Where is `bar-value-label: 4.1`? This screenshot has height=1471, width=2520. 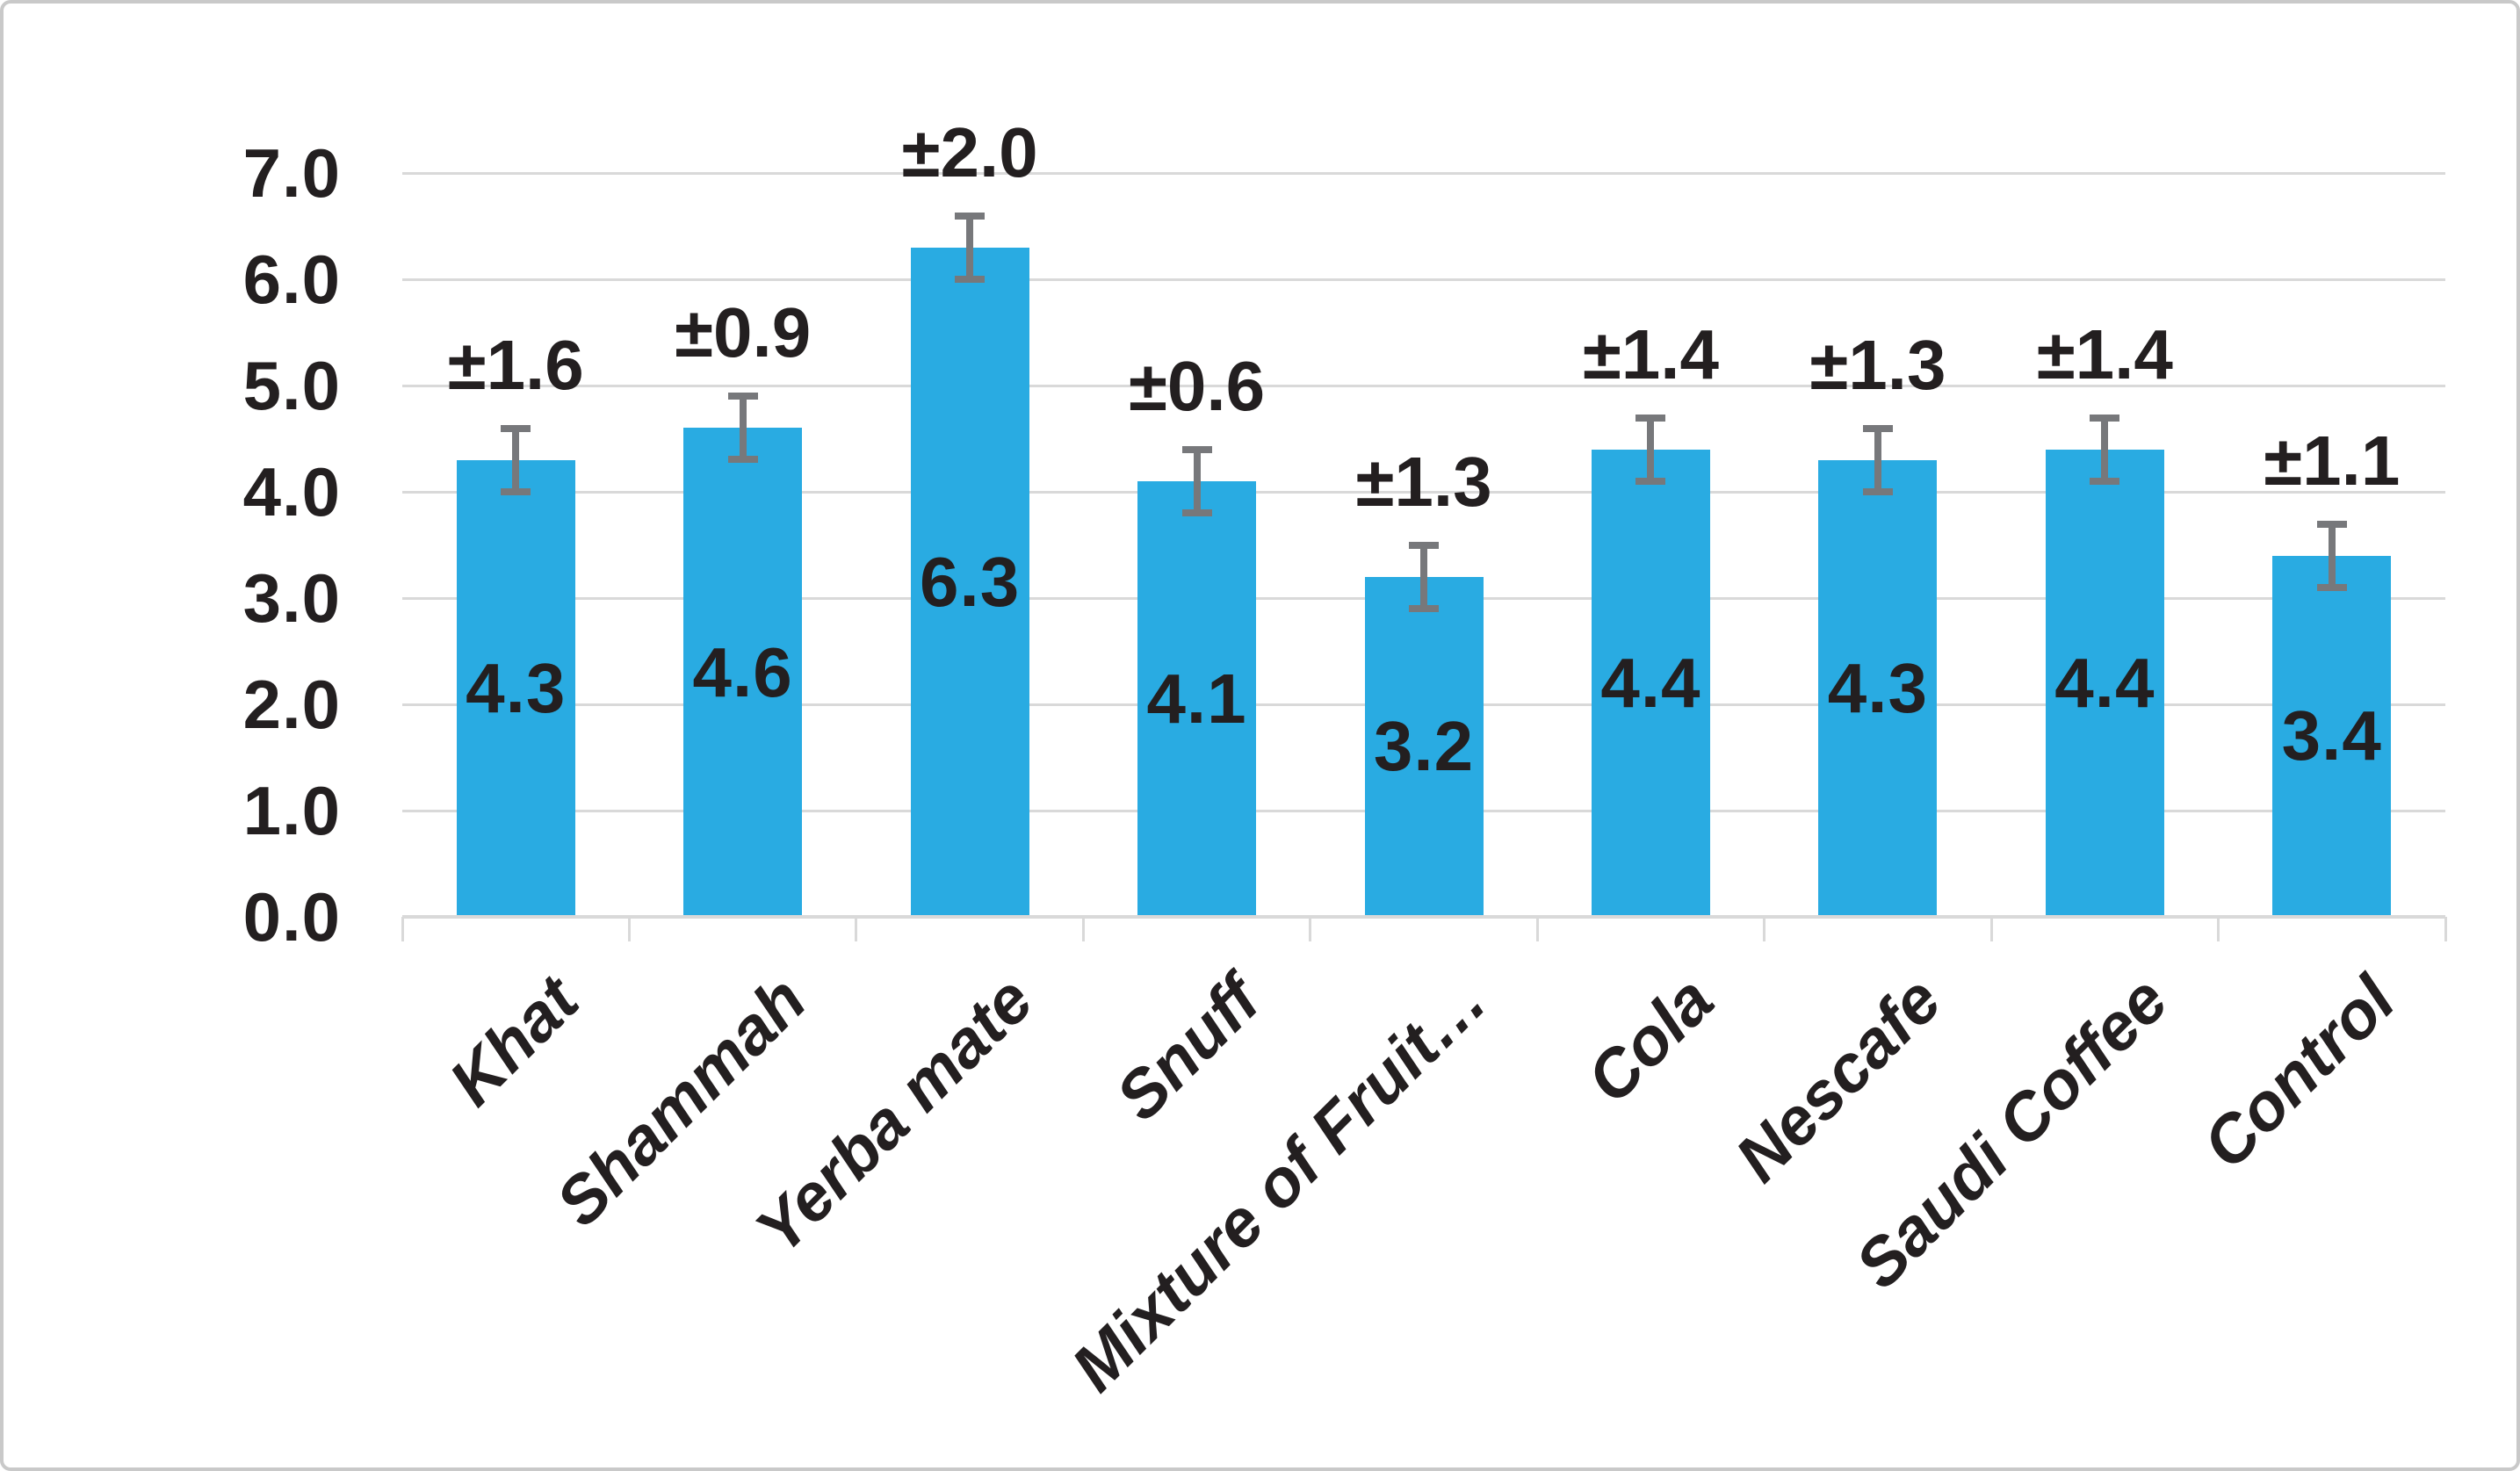
bar-value-label: 4.1 is located at coordinates (1196, 699).